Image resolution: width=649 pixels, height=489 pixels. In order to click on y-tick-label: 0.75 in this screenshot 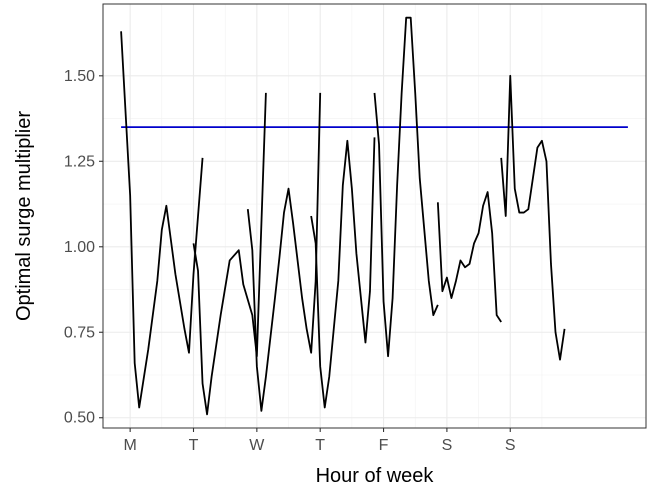, I will do `click(79, 332)`.